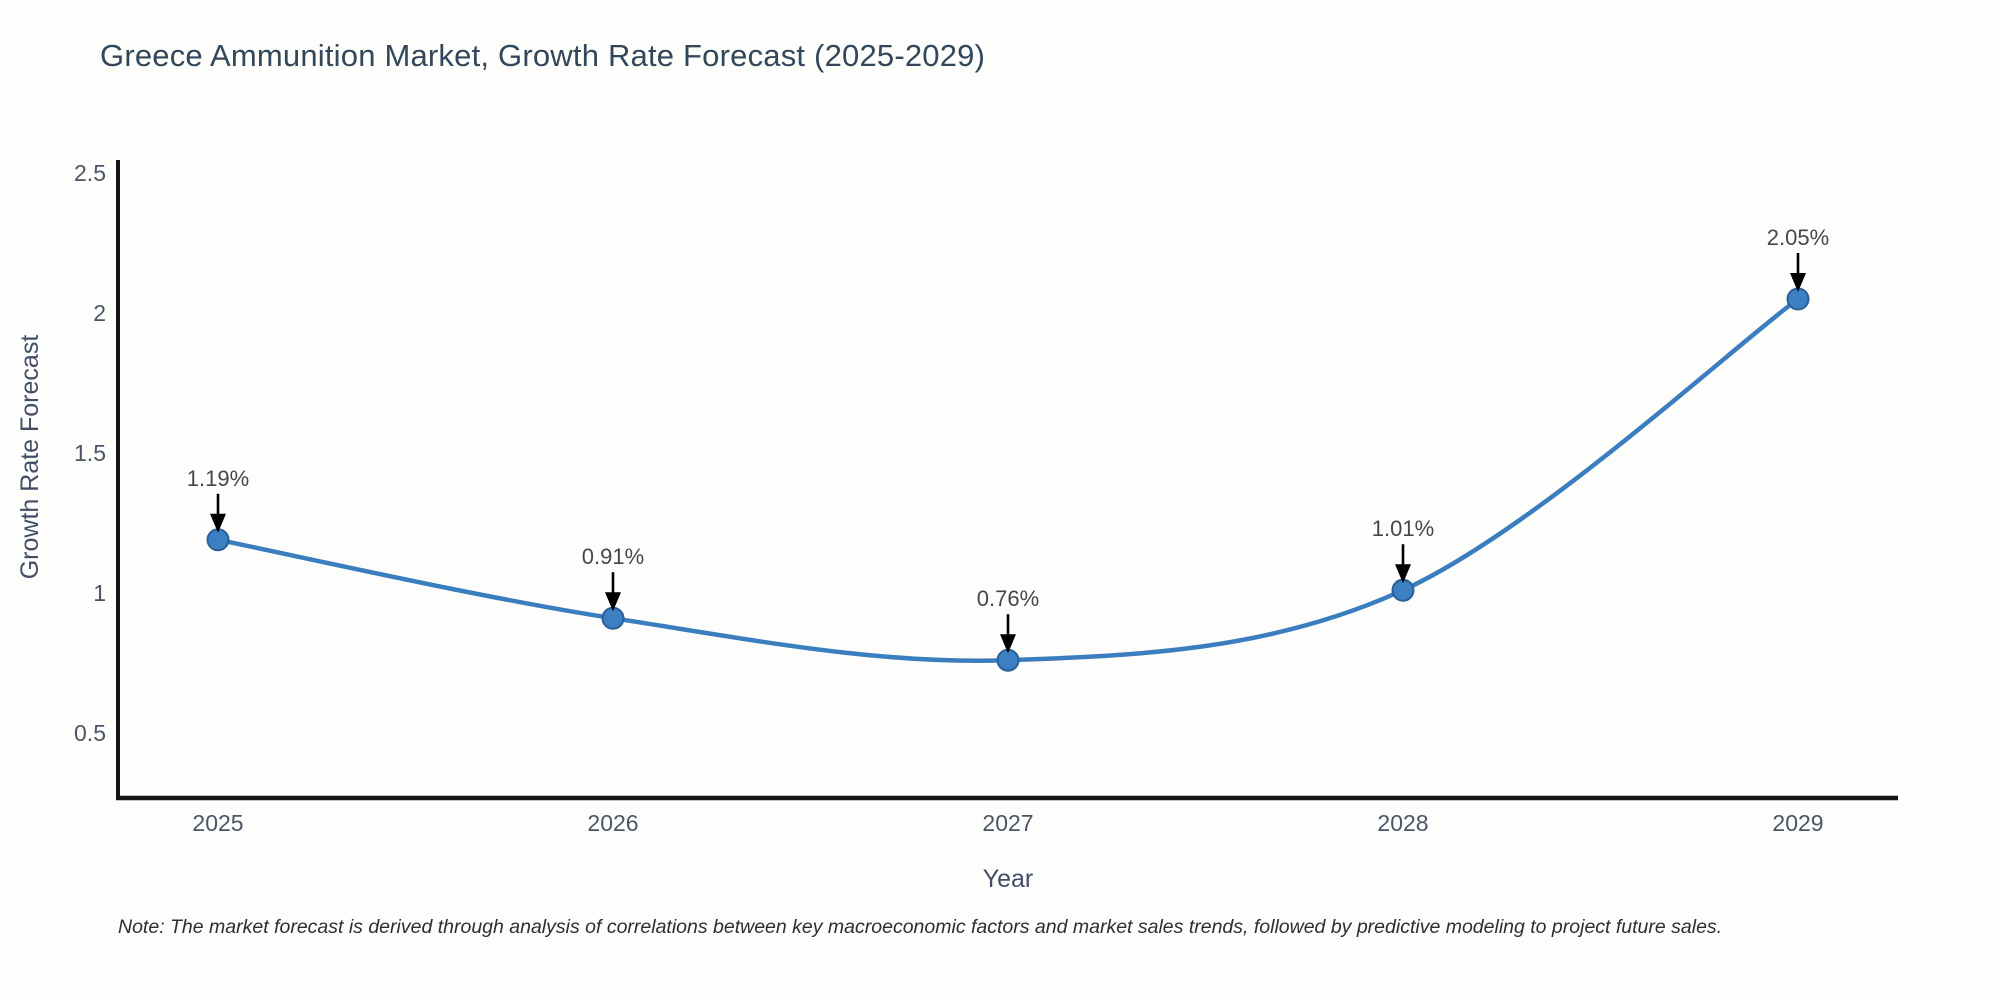 This screenshot has height=1000, width=2000. Describe the element at coordinates (1008, 598) in the screenshot. I see `data-point-value-label: 0.76%` at that location.